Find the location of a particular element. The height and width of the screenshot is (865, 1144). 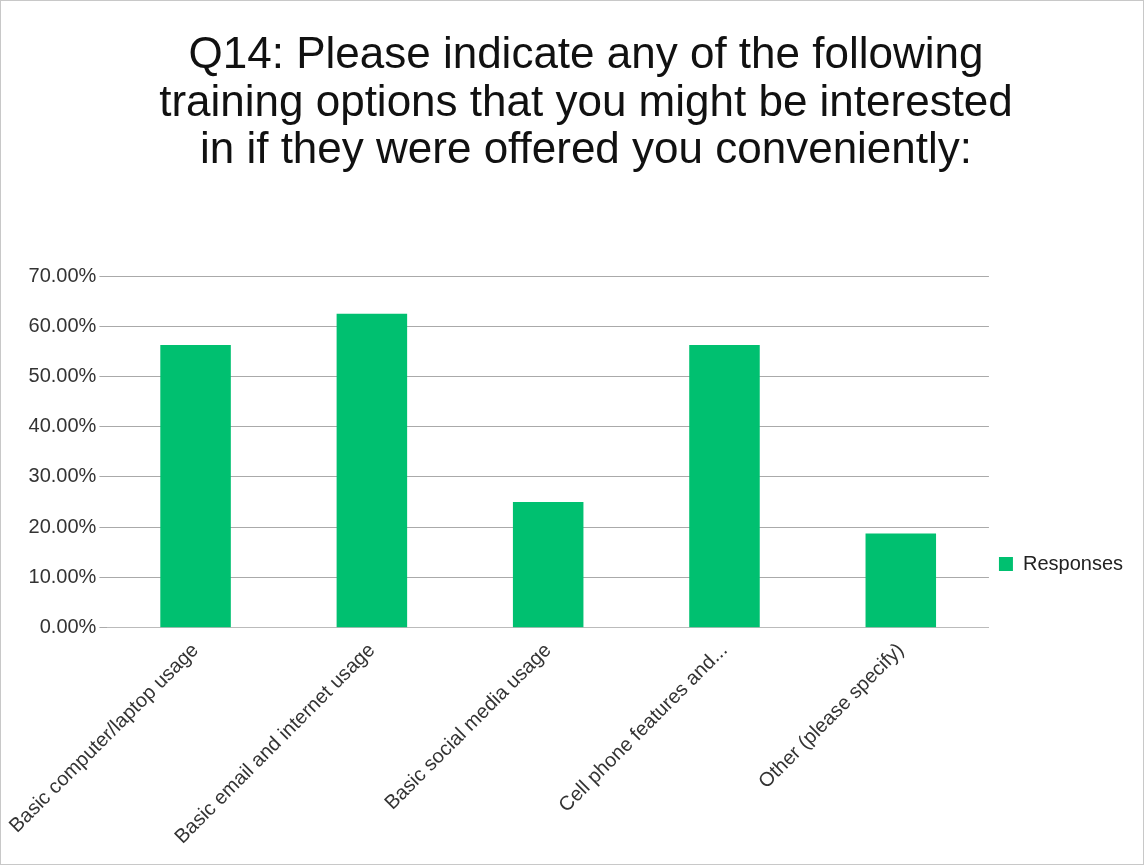

y-tick-label: 10.00% is located at coordinates (62, 575).